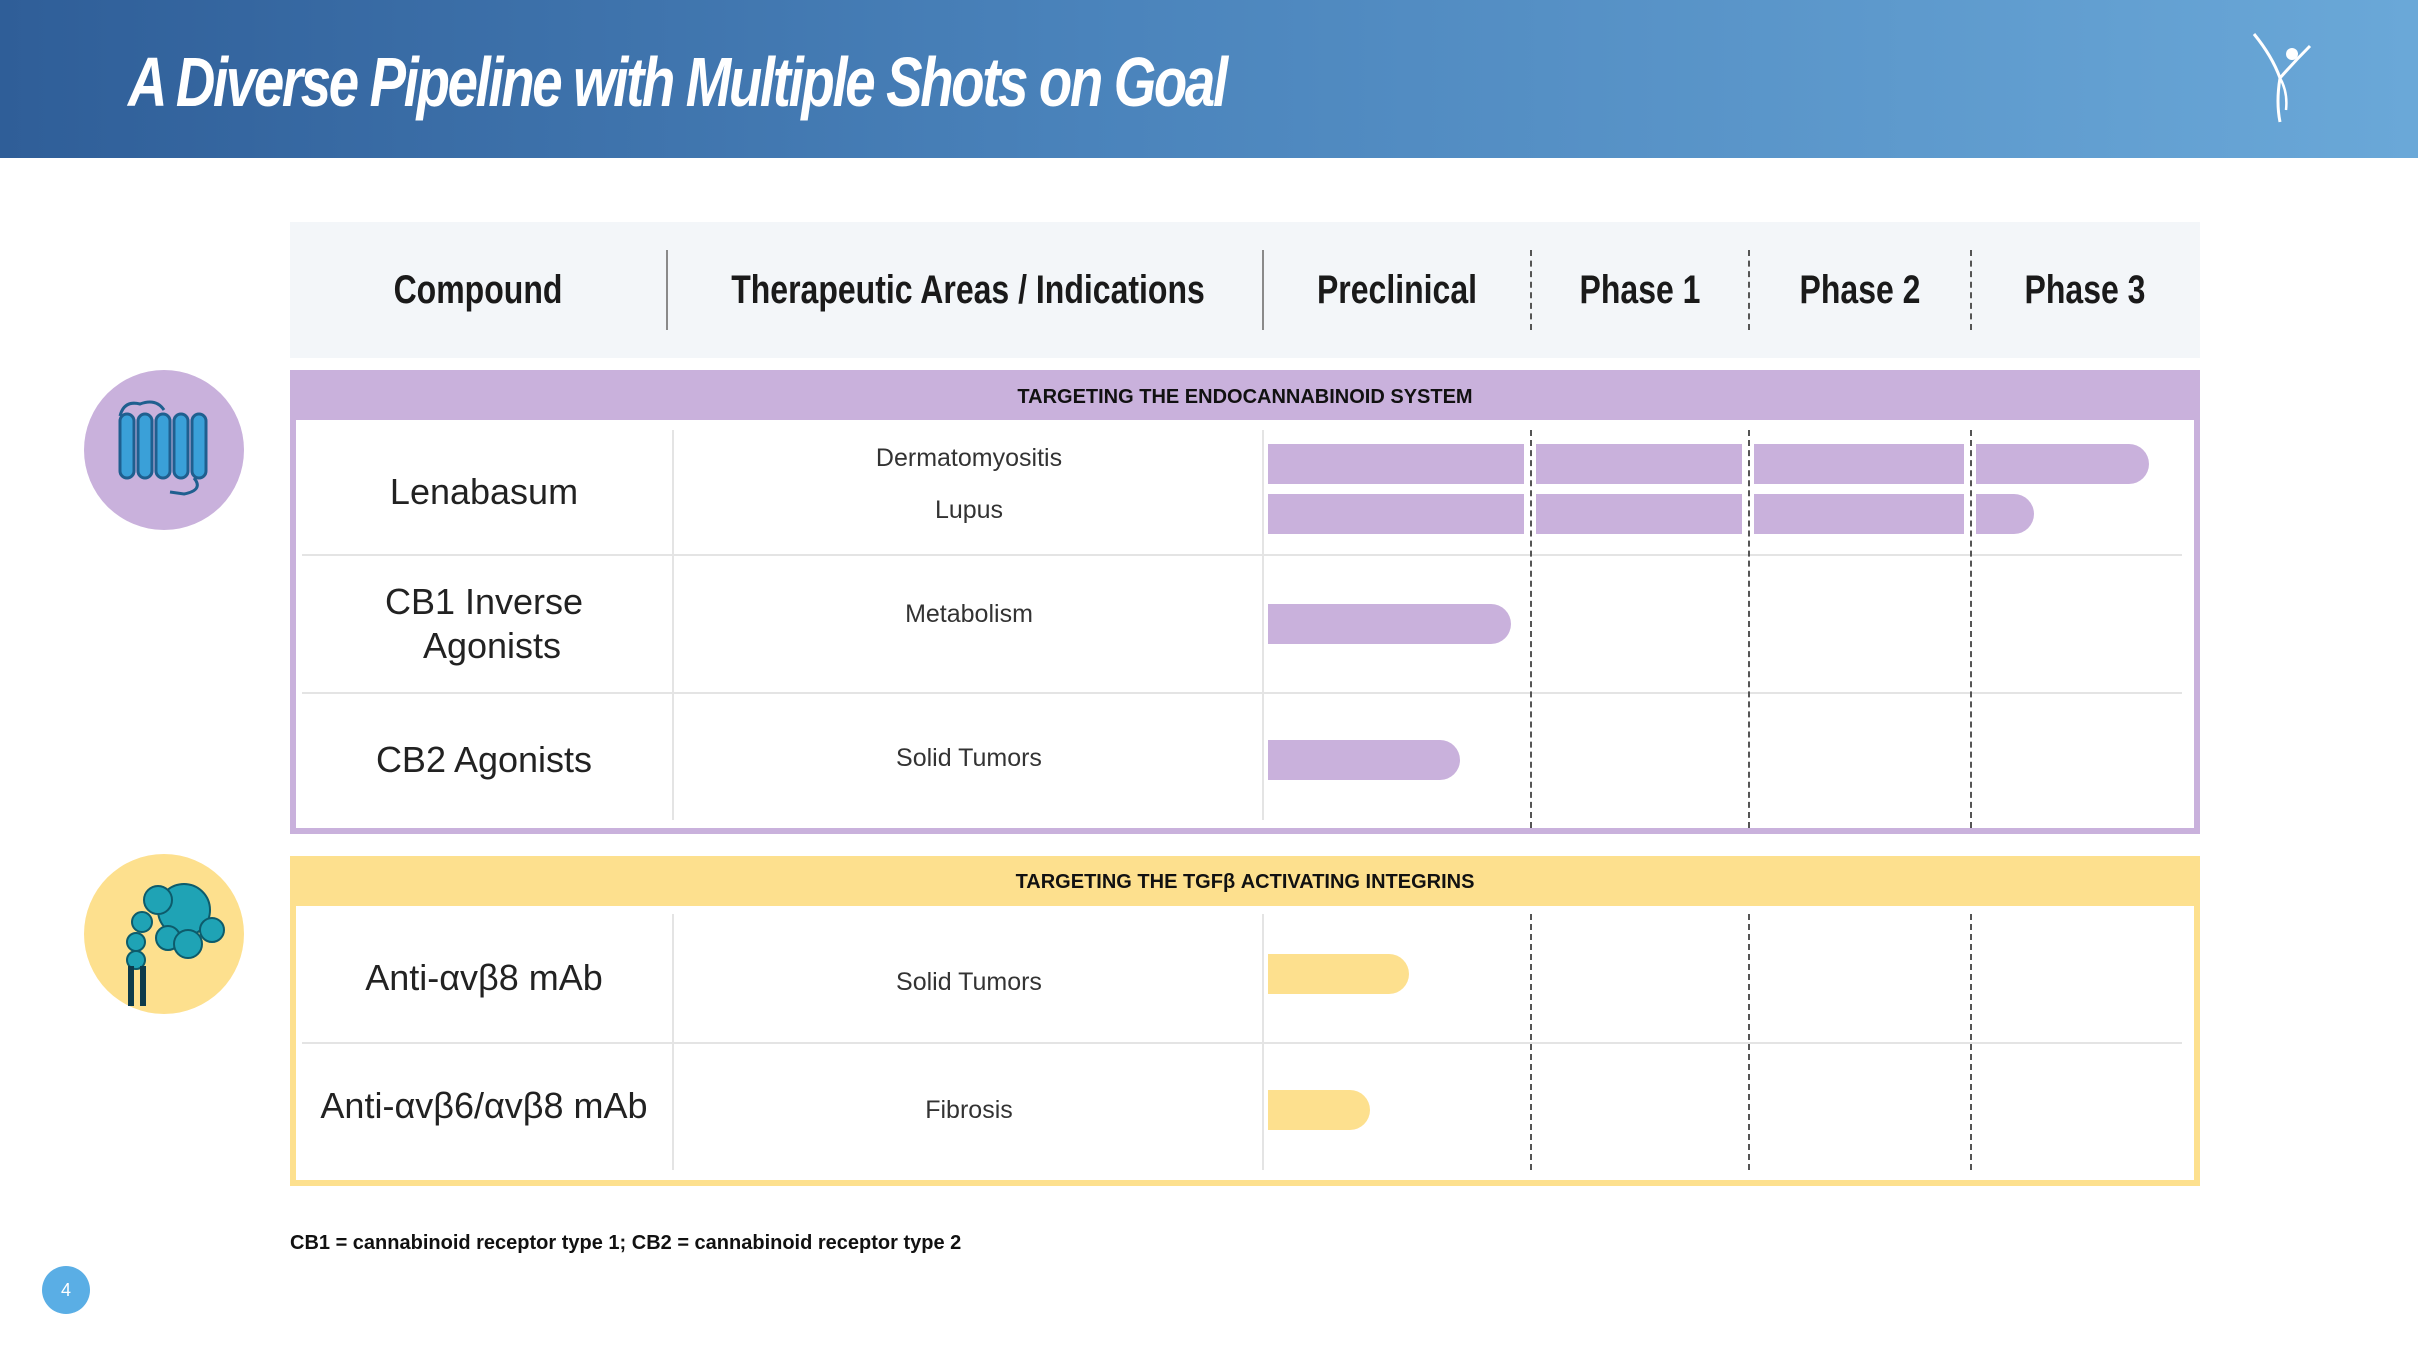 Image resolution: width=2418 pixels, height=1359 pixels. I want to click on page-number: 4, so click(66, 1290).